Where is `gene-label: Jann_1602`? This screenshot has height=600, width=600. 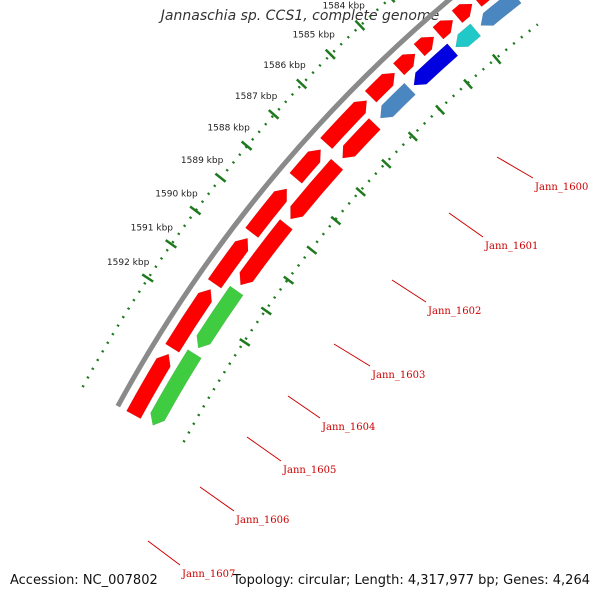
gene-label: Jann_1602 is located at coordinates (454, 311).